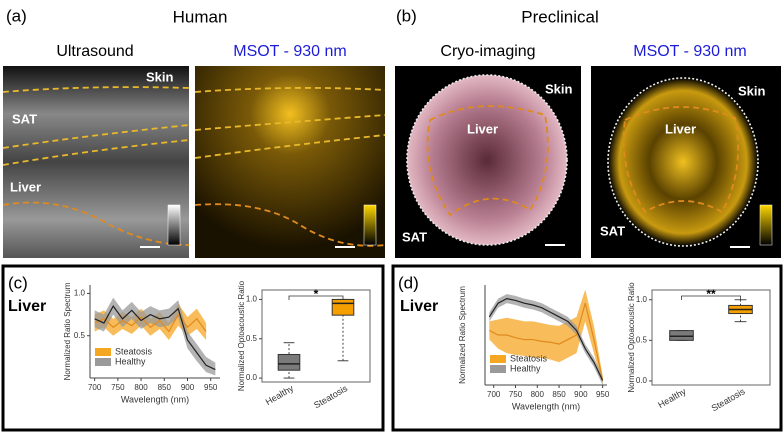  What do you see at coordinates (559, 16) in the screenshot?
I see `panel-title: Preclinical` at bounding box center [559, 16].